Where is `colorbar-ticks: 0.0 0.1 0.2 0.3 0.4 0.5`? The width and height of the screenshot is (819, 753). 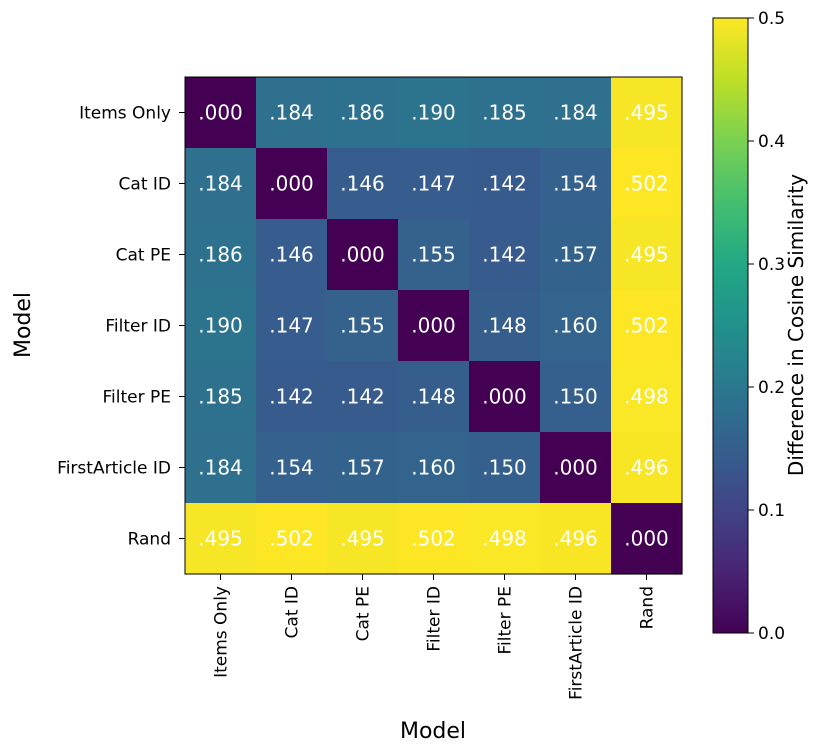 colorbar-ticks: 0.0 0.1 0.2 0.3 0.4 0.5 is located at coordinates (766, 326).